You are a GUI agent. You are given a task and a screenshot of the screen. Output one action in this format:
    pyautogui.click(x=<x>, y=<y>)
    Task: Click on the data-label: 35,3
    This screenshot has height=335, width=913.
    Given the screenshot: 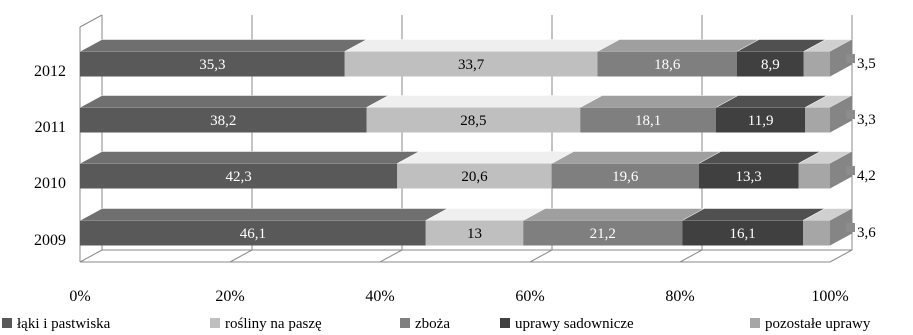 What is the action you would take?
    pyautogui.click(x=212, y=65)
    